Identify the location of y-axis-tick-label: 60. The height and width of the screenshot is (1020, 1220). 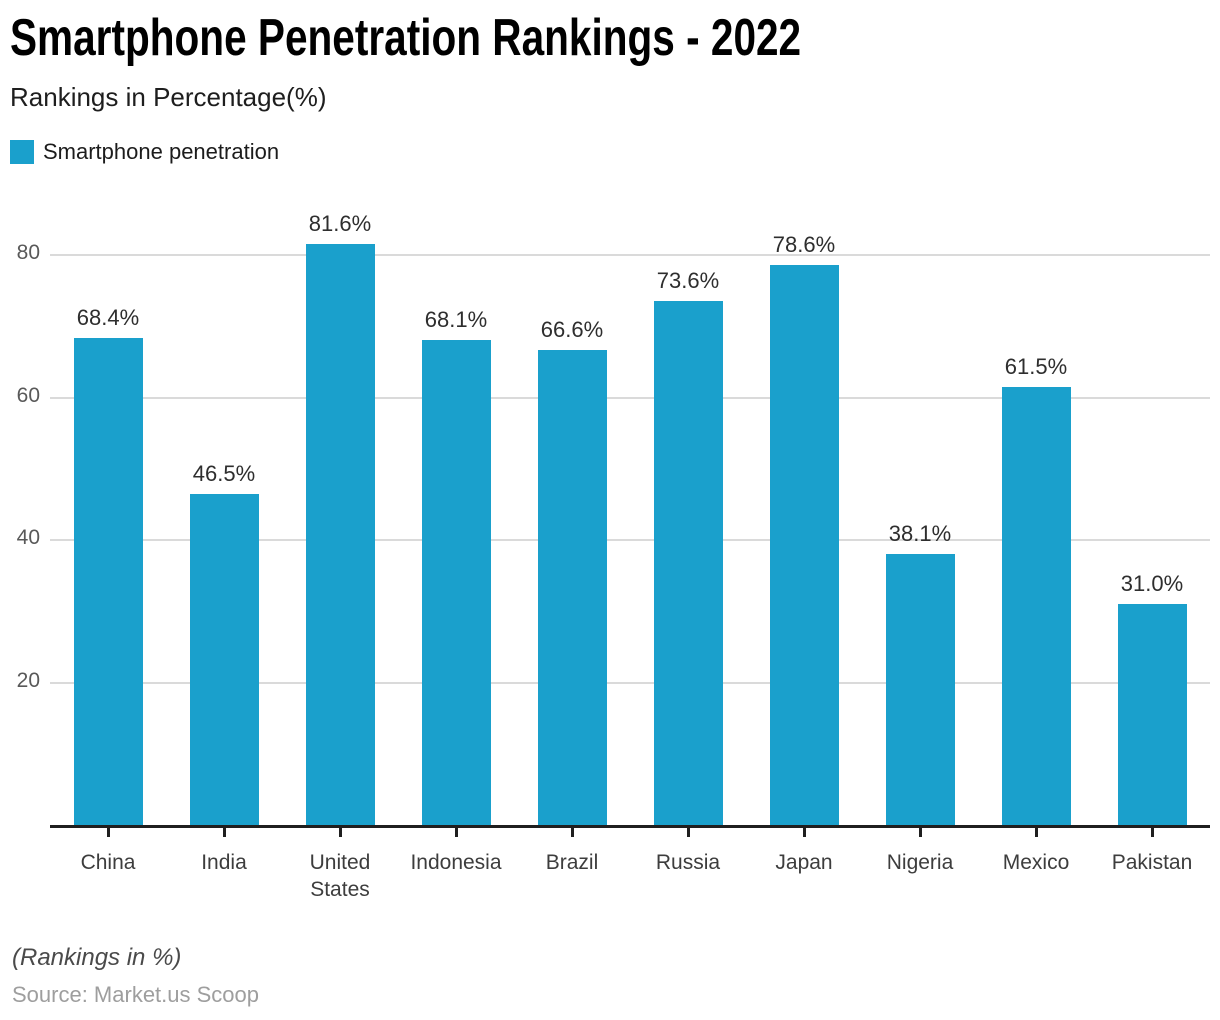
(28, 395).